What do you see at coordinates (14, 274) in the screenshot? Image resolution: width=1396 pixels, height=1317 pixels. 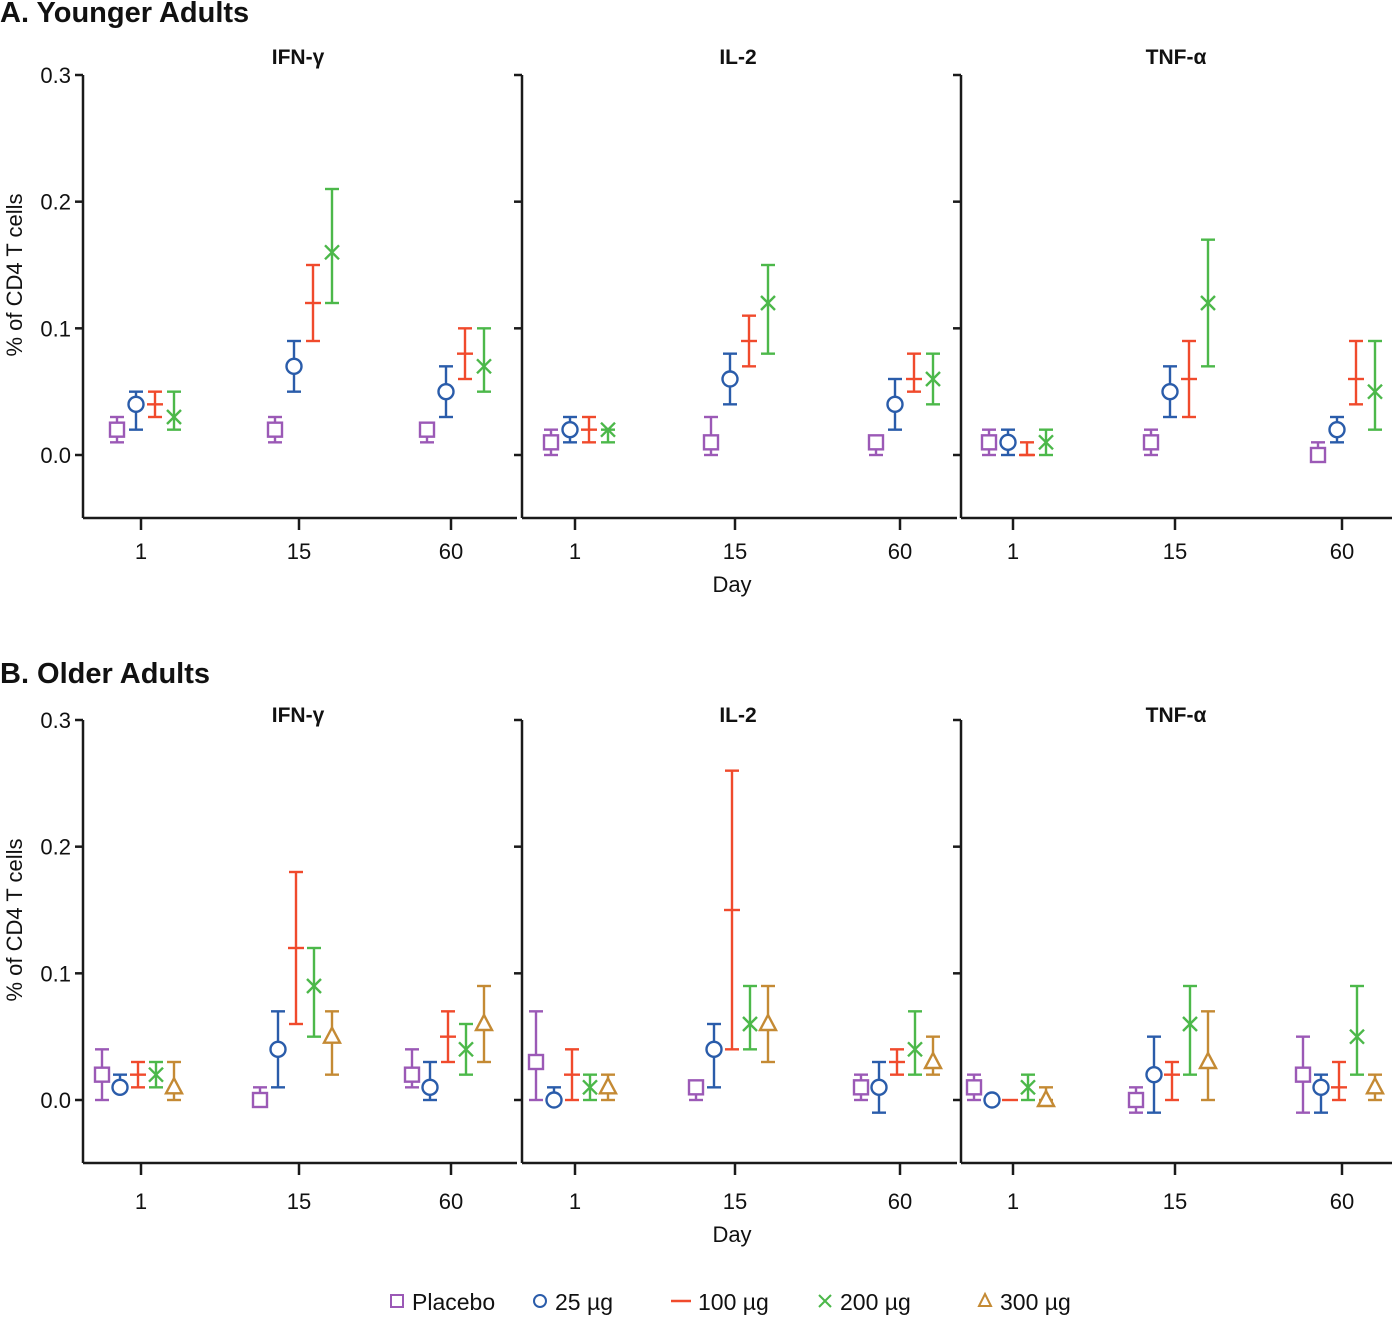 I see `y-axis-label: % of CD4 T cells` at bounding box center [14, 274].